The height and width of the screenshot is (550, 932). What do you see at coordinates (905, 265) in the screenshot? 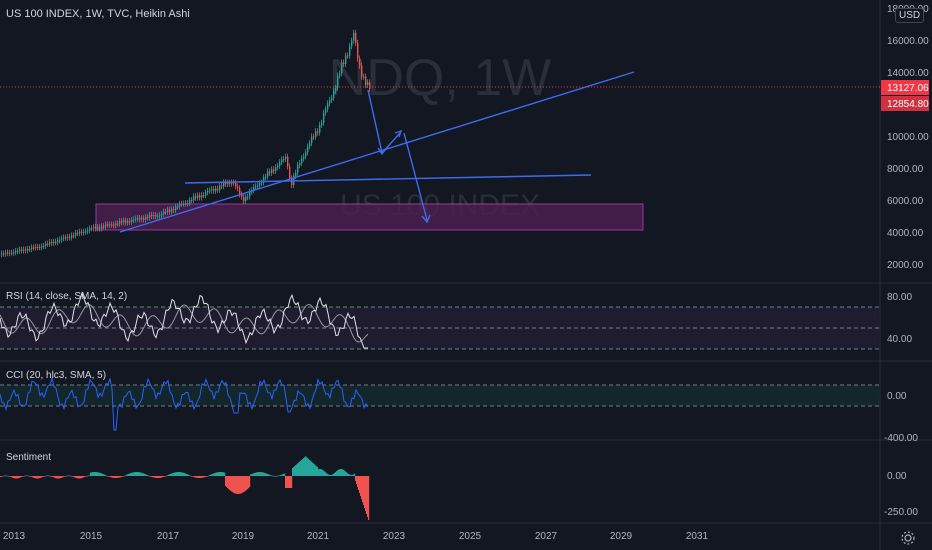
I see `price-axis-label: 2000.00` at bounding box center [905, 265].